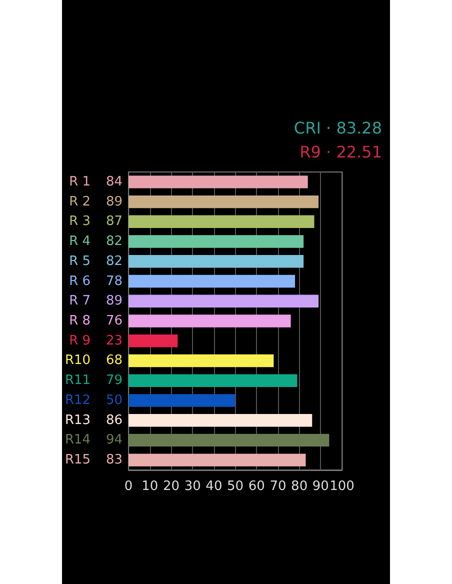  I want to click on text: CRI · 83.28, so click(338, 128).